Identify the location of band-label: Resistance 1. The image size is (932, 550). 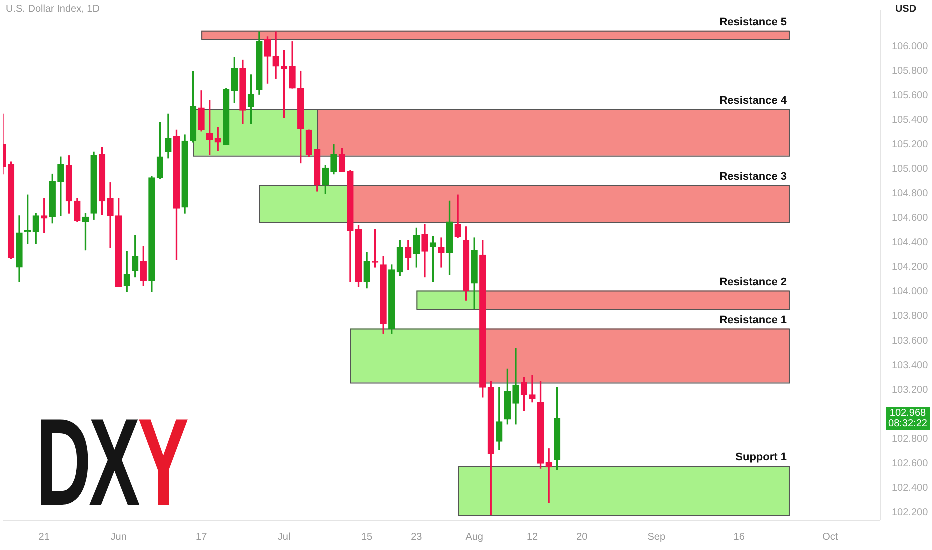
(753, 320).